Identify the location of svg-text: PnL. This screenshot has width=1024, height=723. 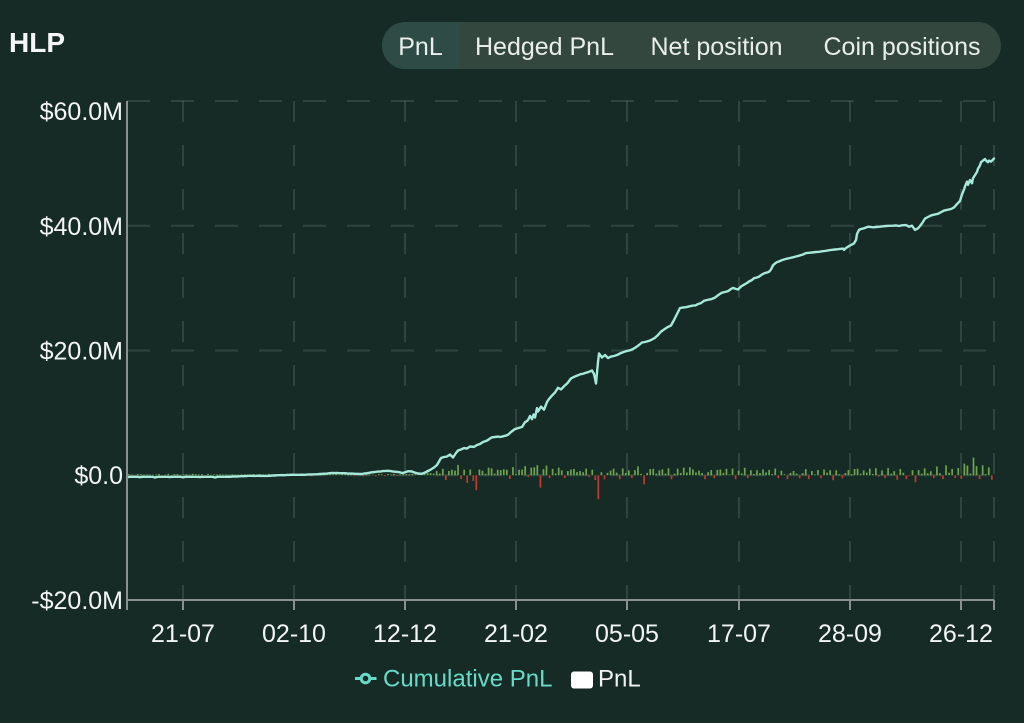
(619, 679).